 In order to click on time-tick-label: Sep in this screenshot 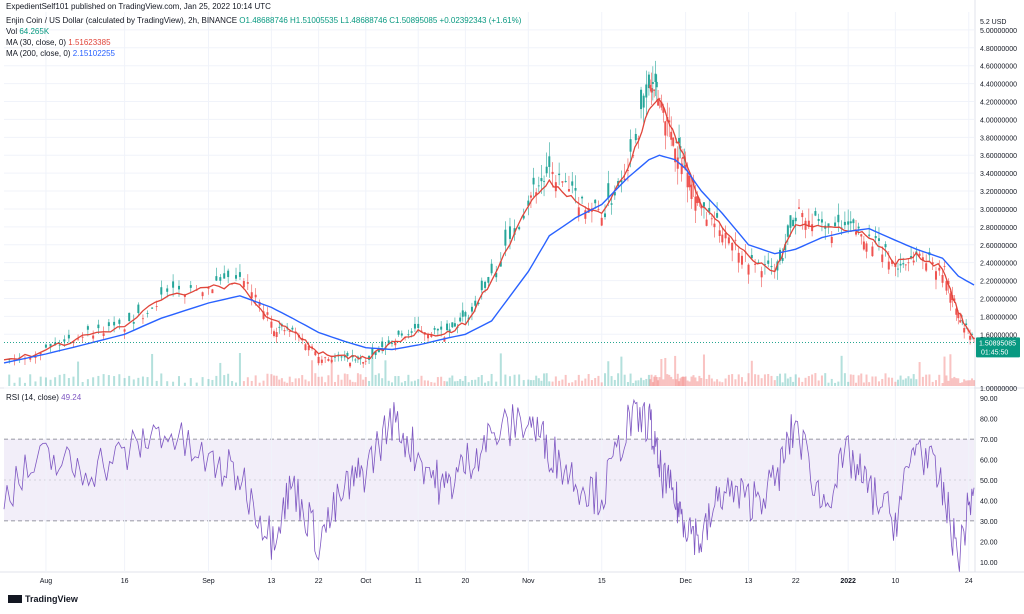, I will do `click(208, 581)`.